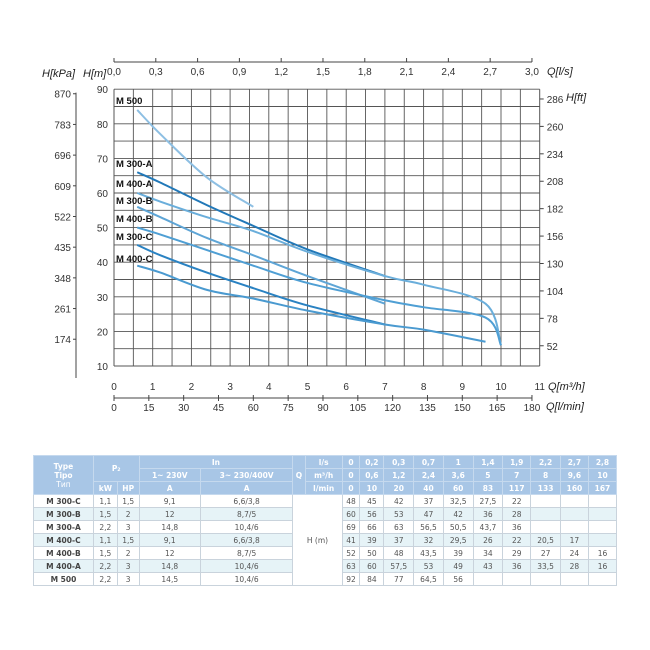 The width and height of the screenshot is (650, 650). Describe the element at coordinates (351, 527) in the screenshot. I see `head-cell: 69` at that location.